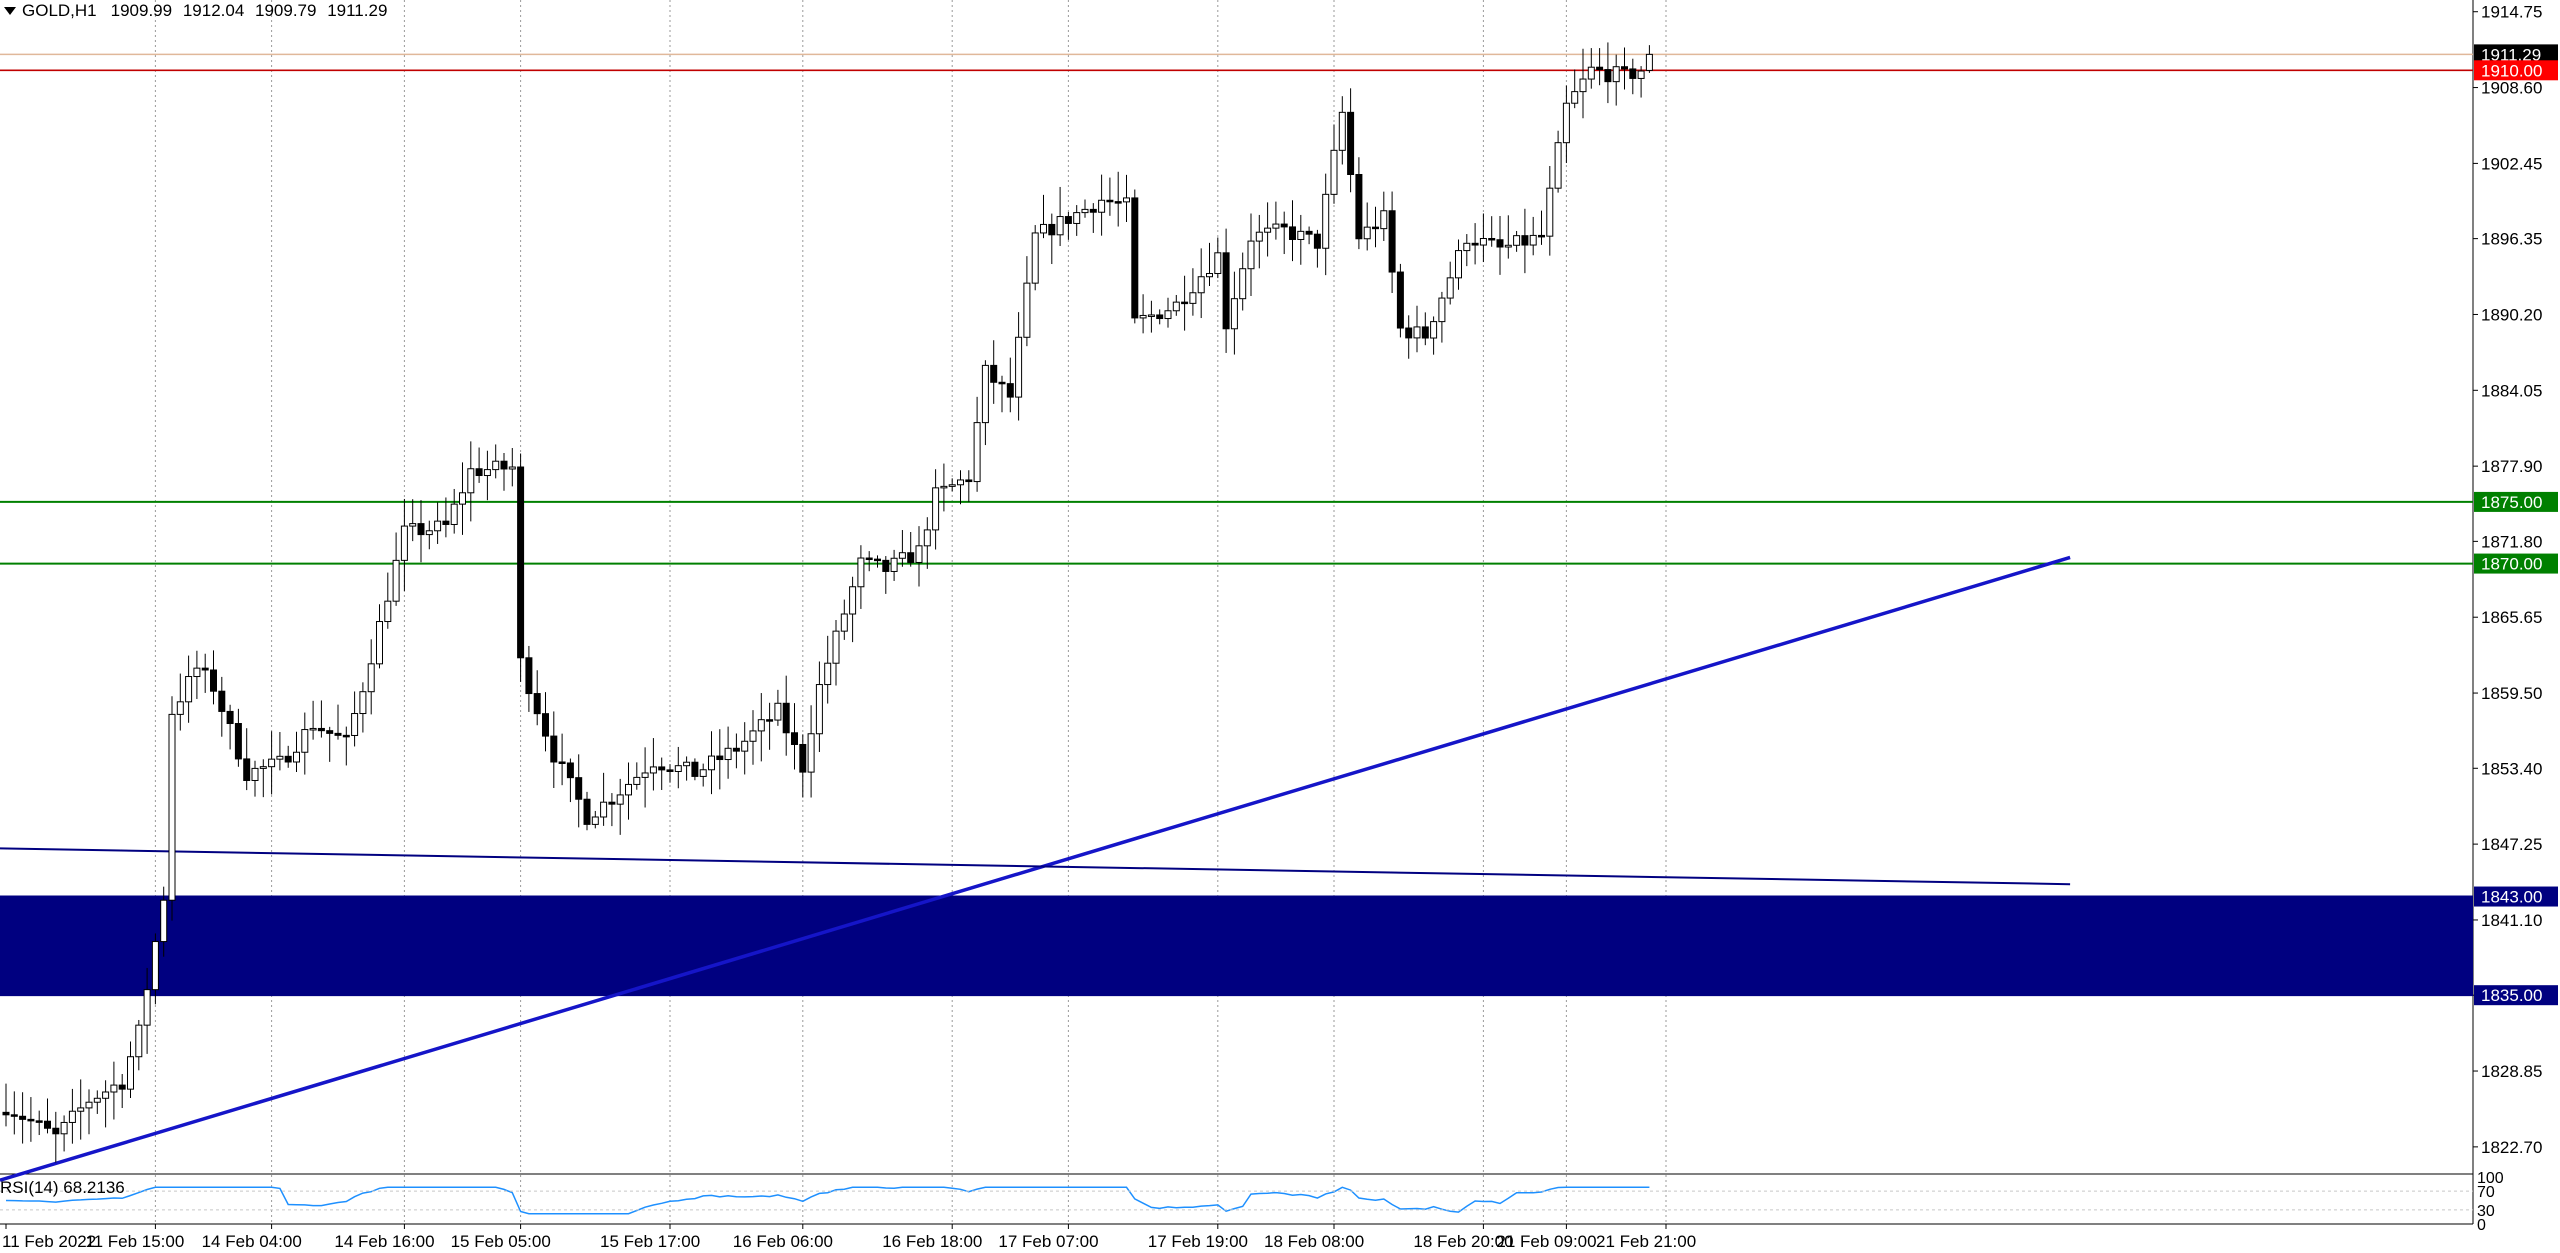 Image resolution: width=2560 pixels, height=1253 pixels. What do you see at coordinates (2511, 314) in the screenshot?
I see `price-tick-label: 1890.20` at bounding box center [2511, 314].